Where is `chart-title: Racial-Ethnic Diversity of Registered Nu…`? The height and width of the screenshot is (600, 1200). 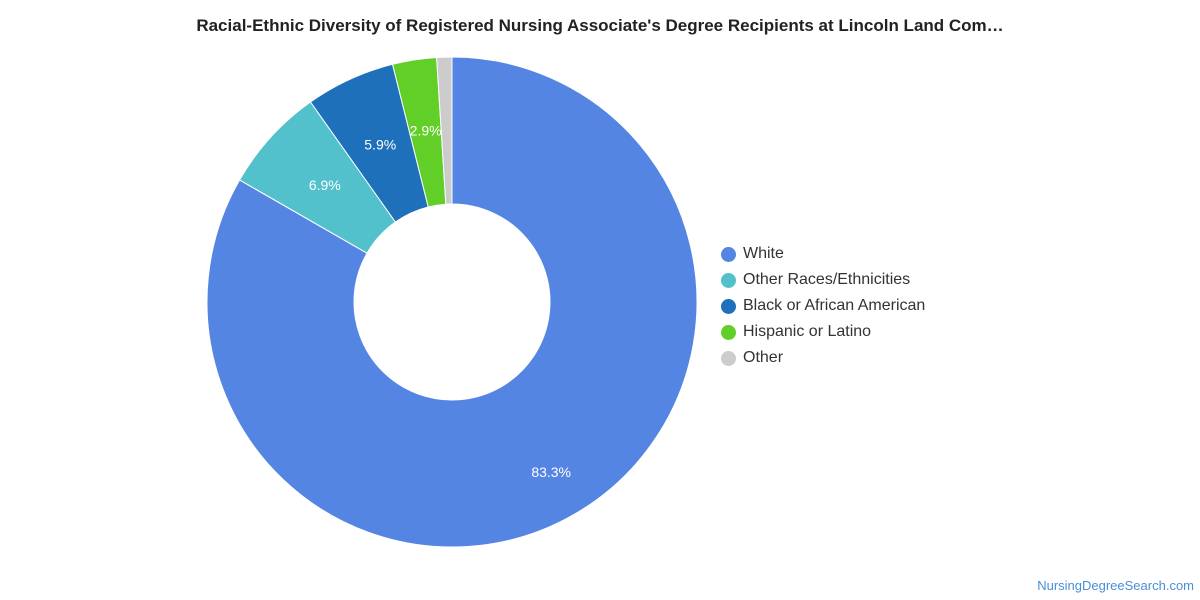 chart-title: Racial-Ethnic Diversity of Registered Nu… is located at coordinates (600, 25).